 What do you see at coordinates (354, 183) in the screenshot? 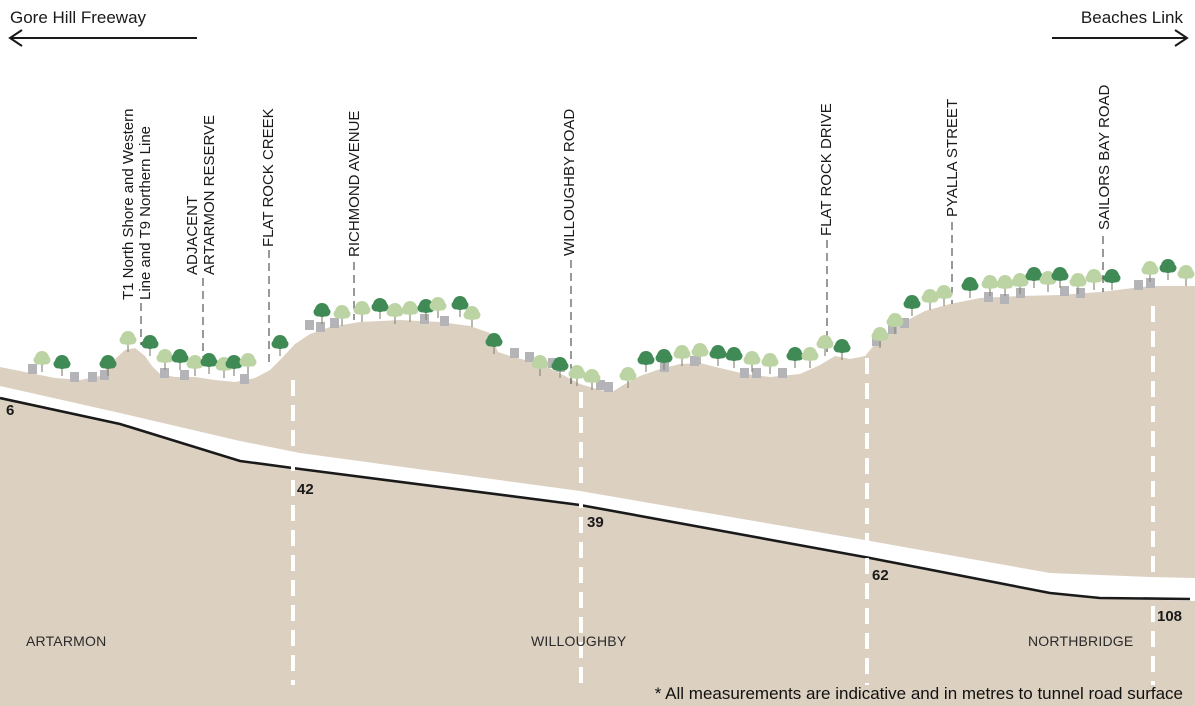
I see `richmond-avenue-label: RICHMOND AVENUE` at bounding box center [354, 183].